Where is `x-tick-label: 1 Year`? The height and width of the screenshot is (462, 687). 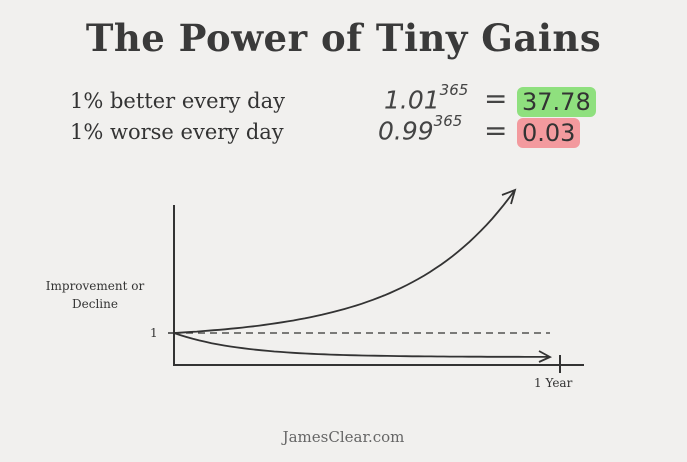
x-tick-label: 1 Year is located at coordinates (553, 383).